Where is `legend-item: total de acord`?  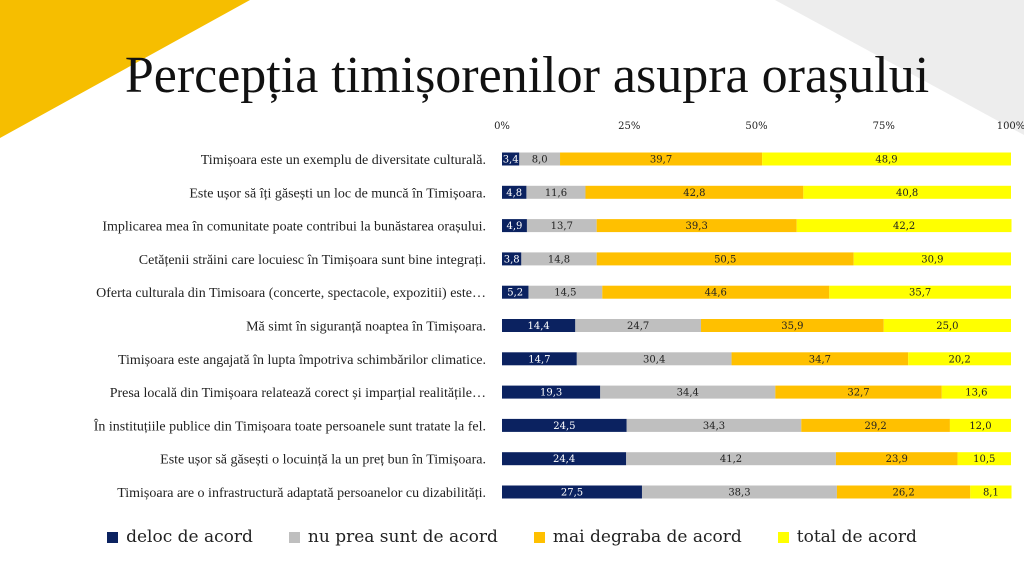 legend-item: total de acord is located at coordinates (847, 537).